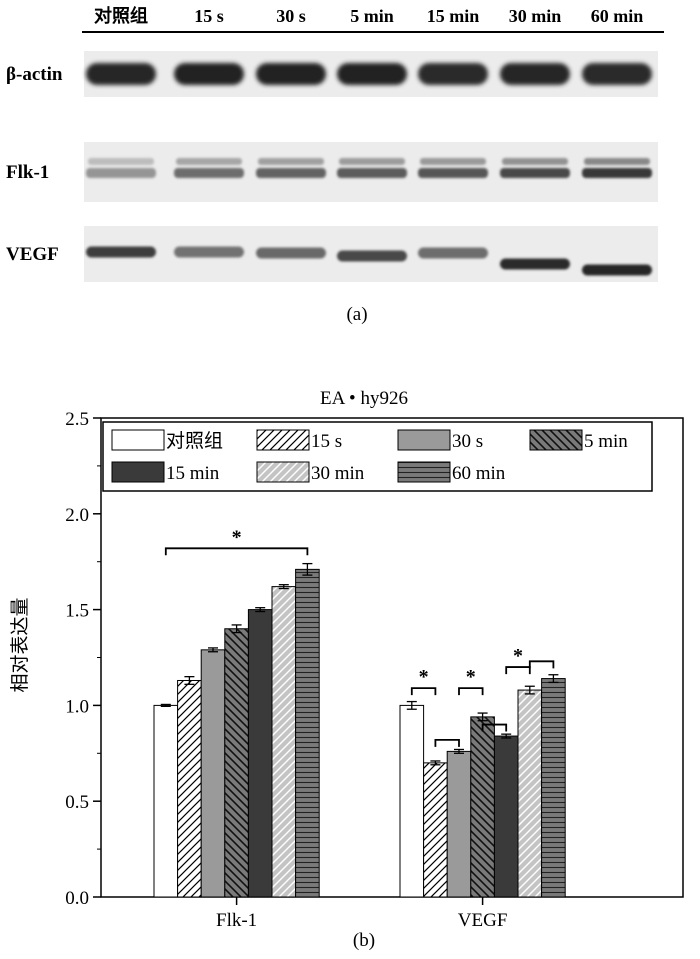  What do you see at coordinates (77, 898) in the screenshot?
I see `y-tick-label: 0.0` at bounding box center [77, 898].